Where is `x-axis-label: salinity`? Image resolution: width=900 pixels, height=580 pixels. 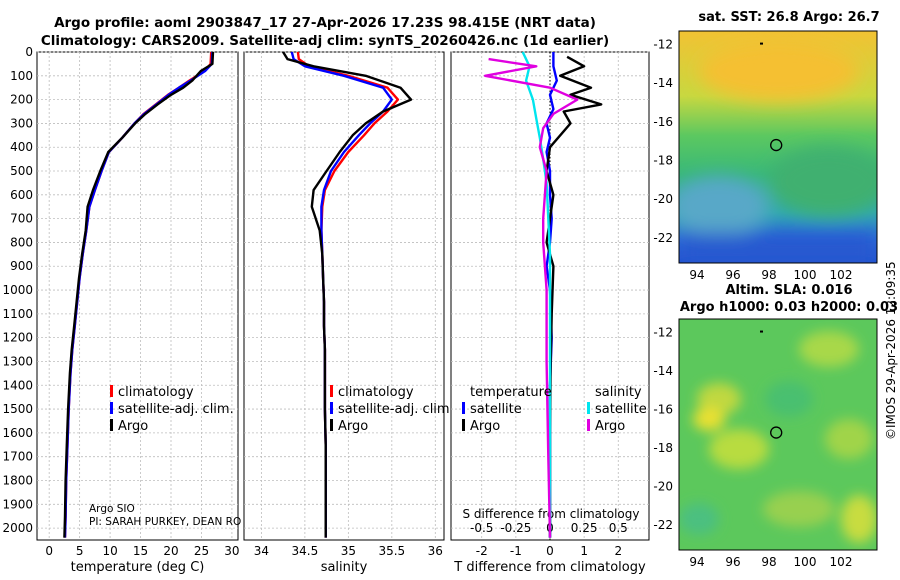 x-axis-label: salinity is located at coordinates (344, 567).